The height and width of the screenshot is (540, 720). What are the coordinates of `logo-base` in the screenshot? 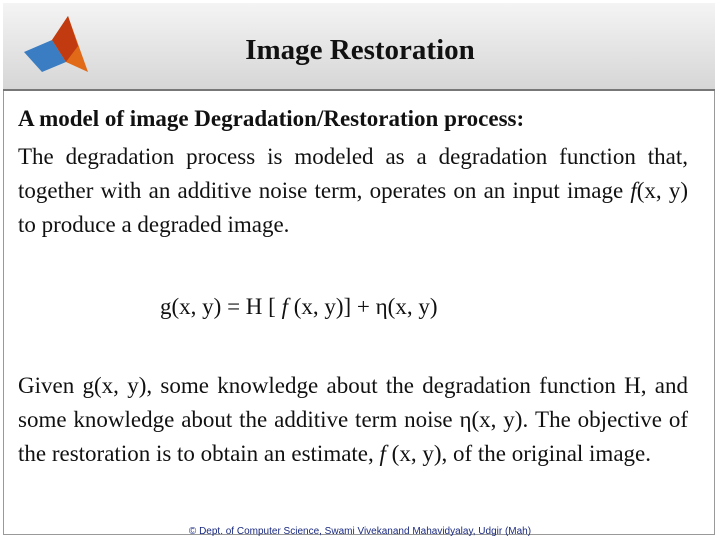 It's located at (45, 56).